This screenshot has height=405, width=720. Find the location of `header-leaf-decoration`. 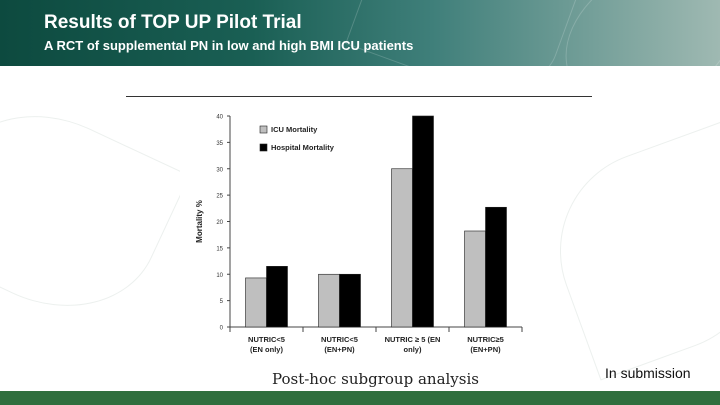

header-leaf-decoration is located at coordinates (461, 33).